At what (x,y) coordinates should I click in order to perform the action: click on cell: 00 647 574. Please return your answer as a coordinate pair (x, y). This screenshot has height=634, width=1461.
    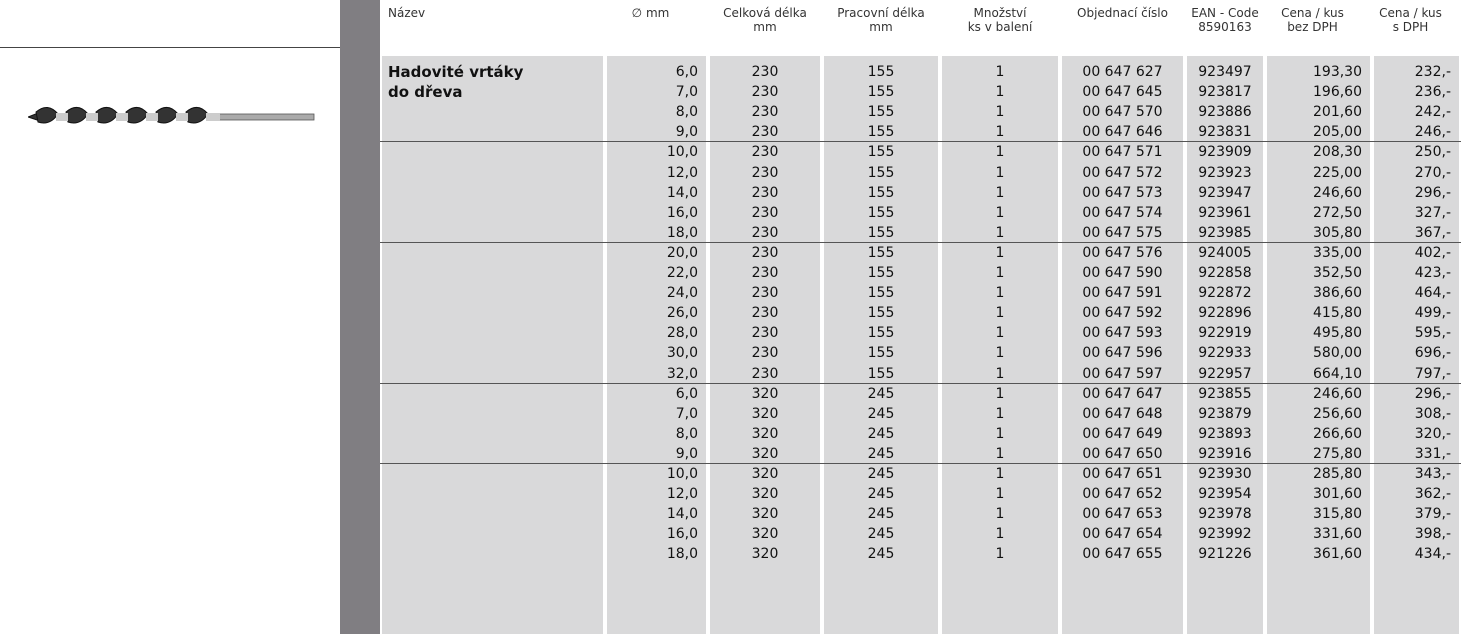
    Looking at the image, I should click on (1122, 212).